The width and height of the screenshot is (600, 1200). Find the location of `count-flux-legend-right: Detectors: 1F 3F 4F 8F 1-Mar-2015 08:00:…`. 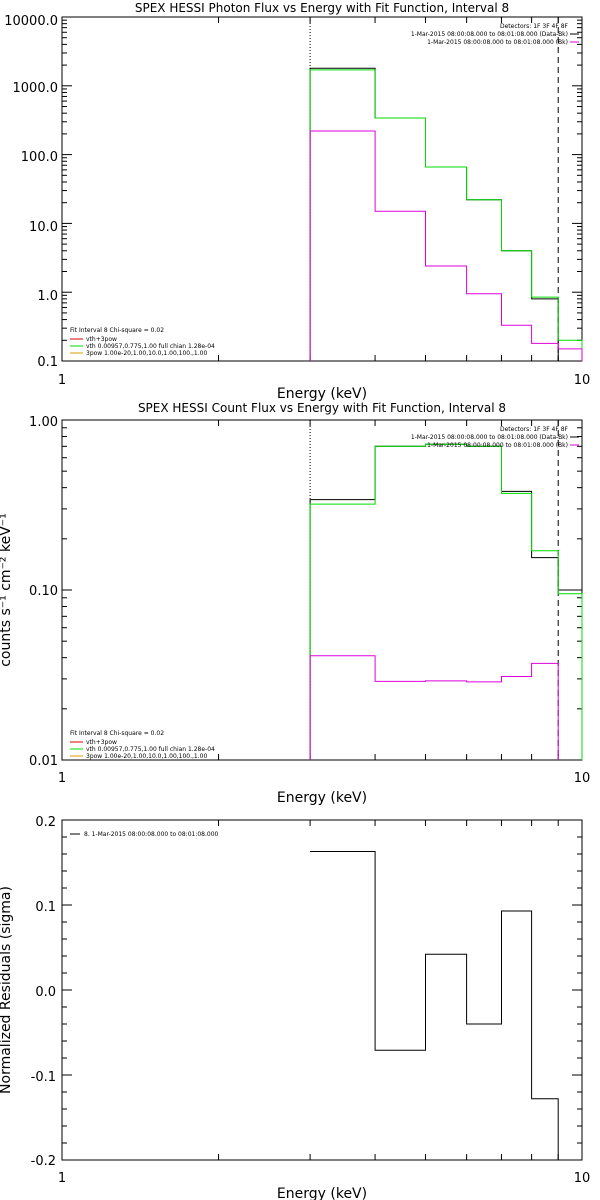

count-flux-legend-right: Detectors: 1F 3F 4F 8F 1-Mar-2015 08:00:… is located at coordinates (495, 437).